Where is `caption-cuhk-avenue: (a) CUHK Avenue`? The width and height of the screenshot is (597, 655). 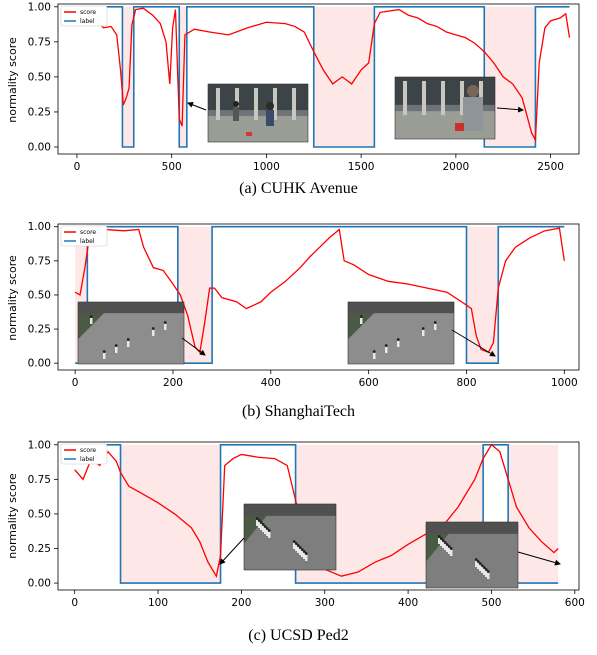
caption-cuhk-avenue: (a) CUHK Avenue is located at coordinates (298, 188).